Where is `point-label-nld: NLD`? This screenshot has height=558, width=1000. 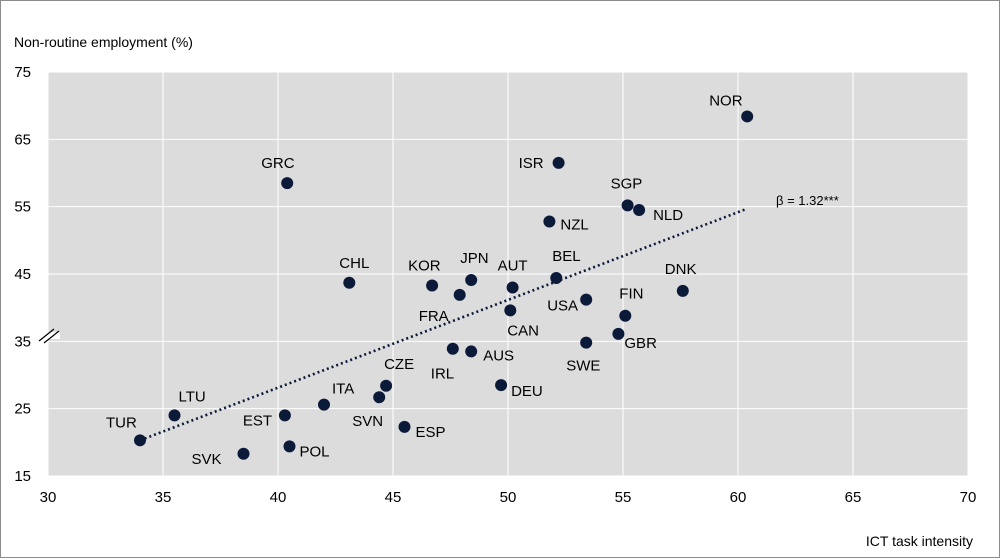 point-label-nld: NLD is located at coordinates (668, 215).